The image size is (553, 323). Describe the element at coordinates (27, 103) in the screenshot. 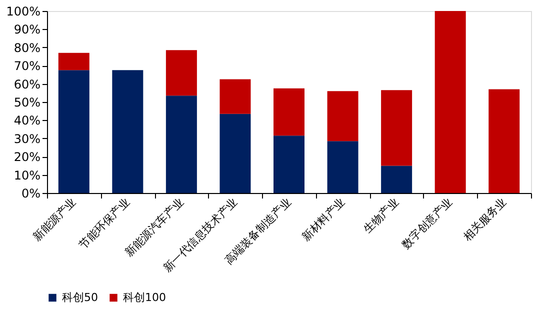

I see `y-tick-label: 50%` at that location.